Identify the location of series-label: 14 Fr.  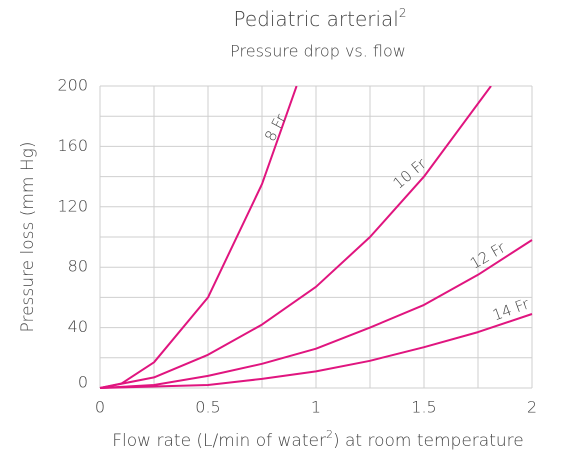
(511, 309).